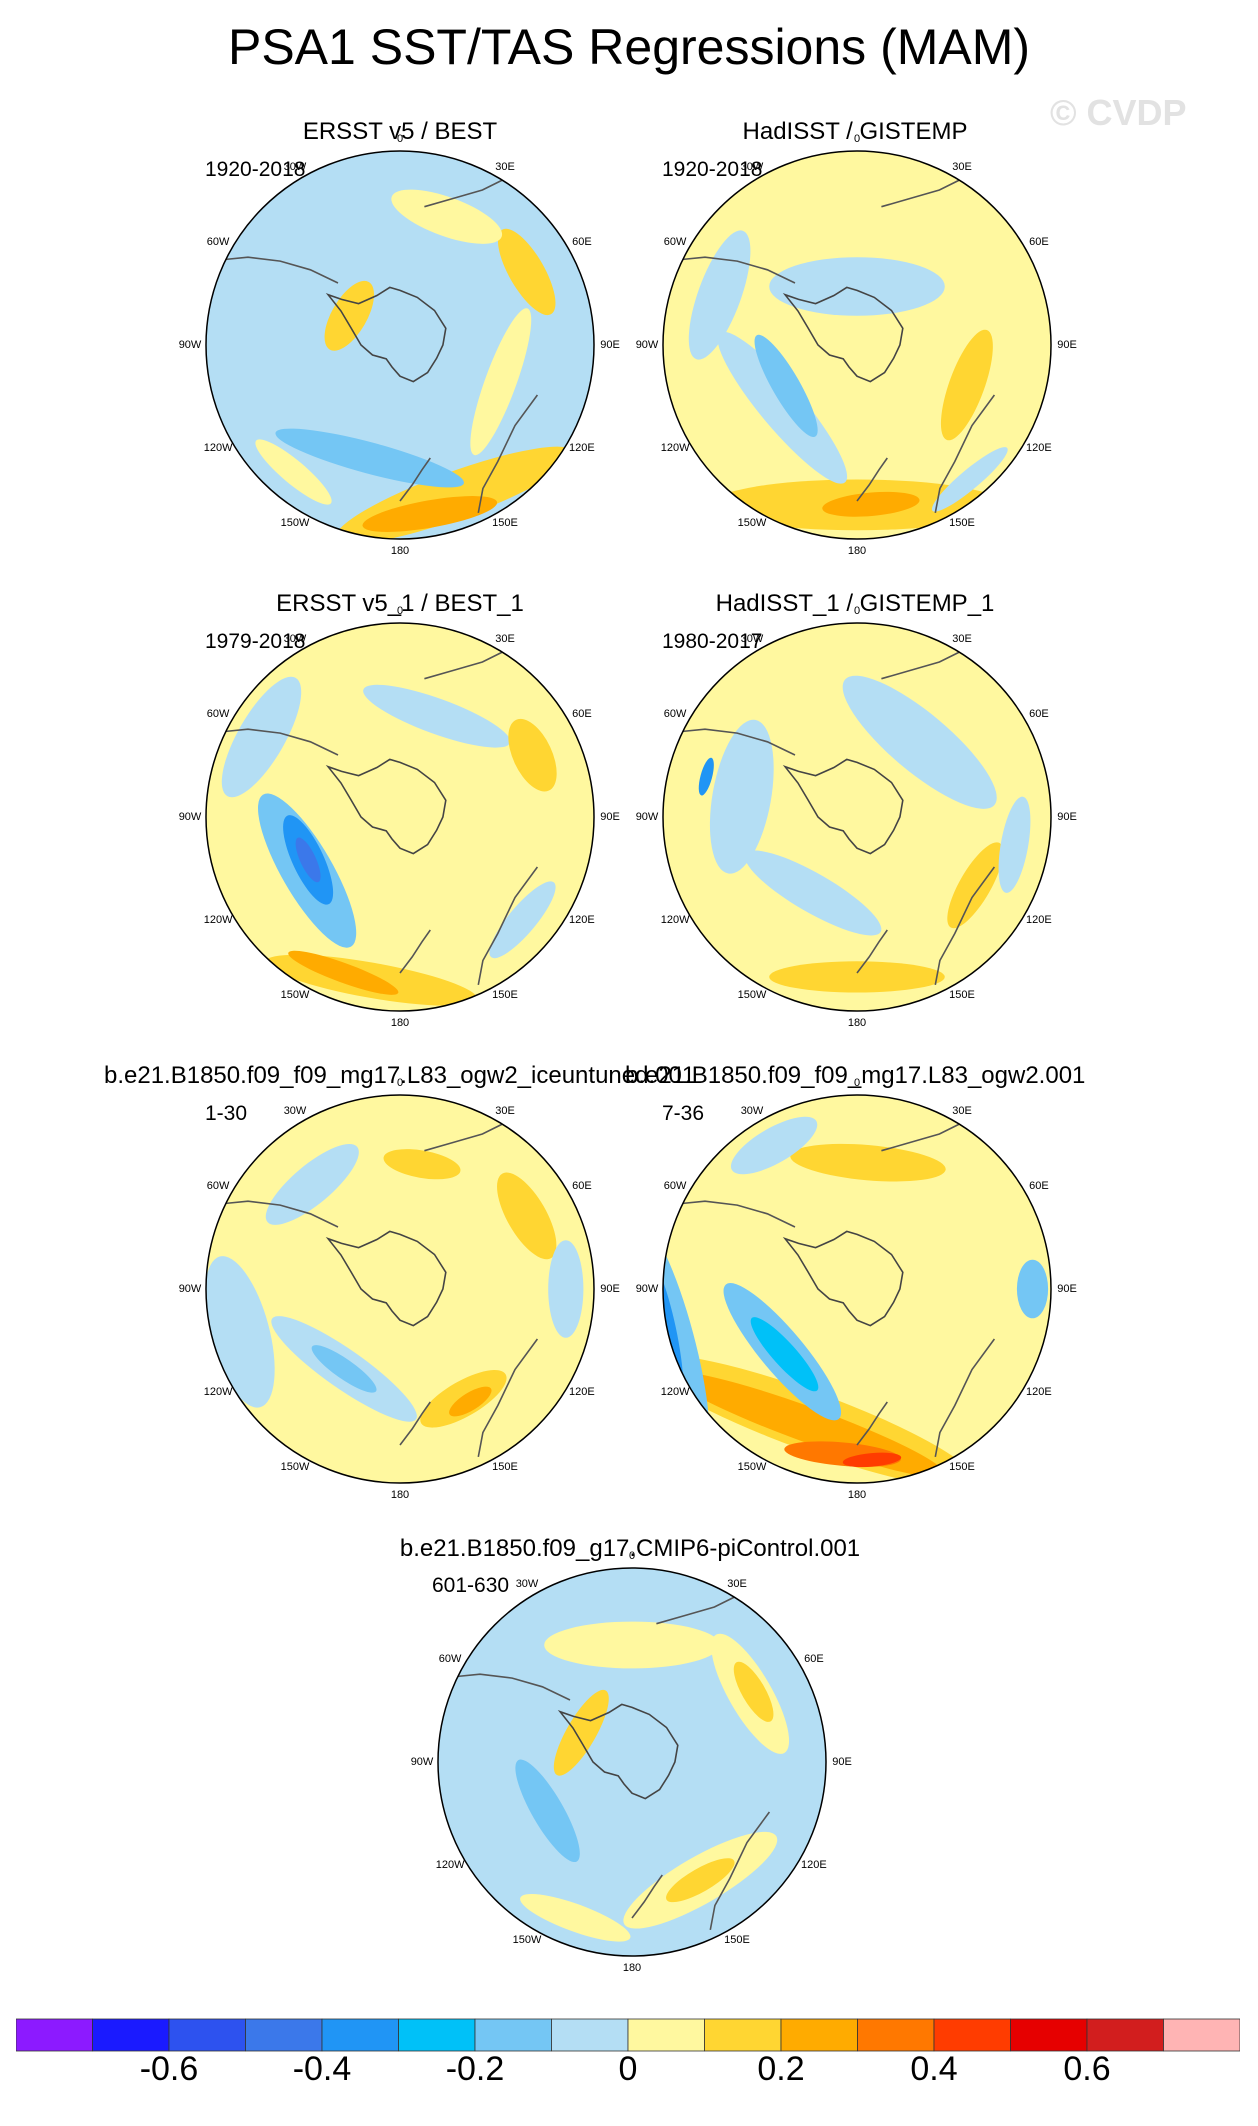  What do you see at coordinates (712, 169) in the screenshot?
I see `panel-period-2: 1920-2018` at bounding box center [712, 169].